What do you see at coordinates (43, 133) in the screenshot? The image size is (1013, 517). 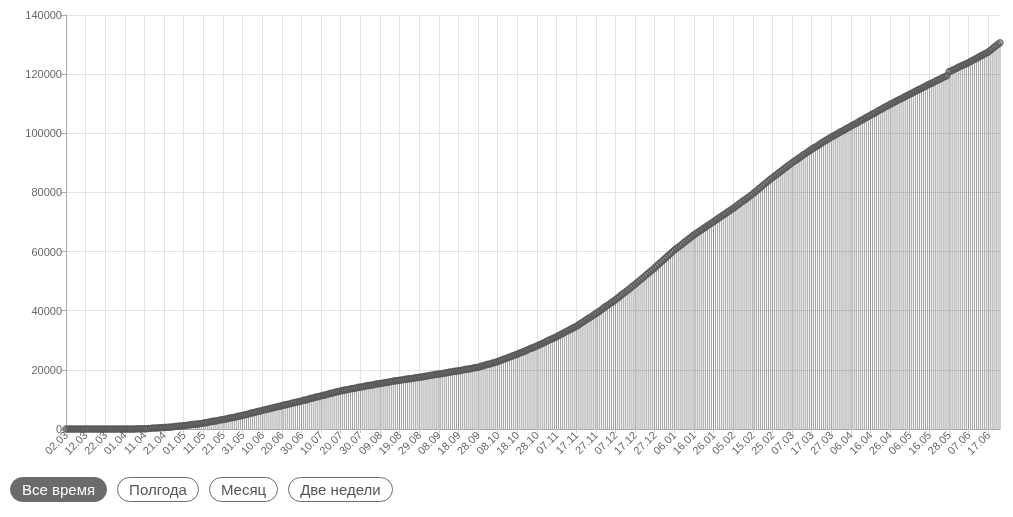 I see `y-tick-label: 100000` at bounding box center [43, 133].